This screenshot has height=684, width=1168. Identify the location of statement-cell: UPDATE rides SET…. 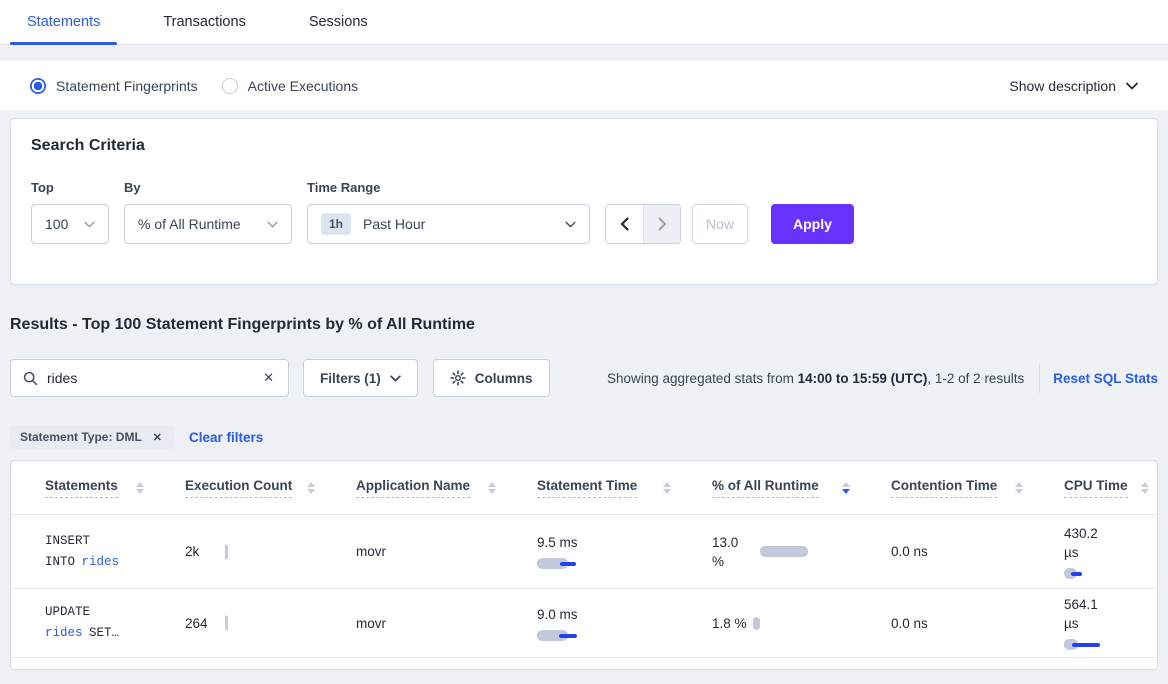
(67, 623).